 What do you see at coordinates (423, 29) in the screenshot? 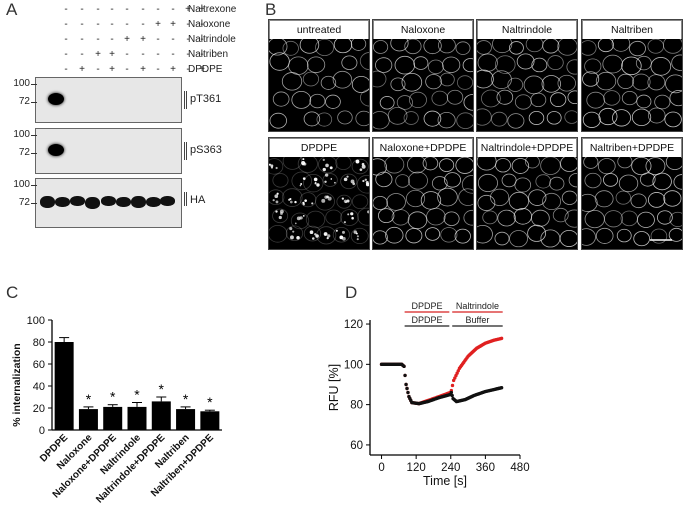
I see `micrograph-label: Naloxone` at bounding box center [423, 29].